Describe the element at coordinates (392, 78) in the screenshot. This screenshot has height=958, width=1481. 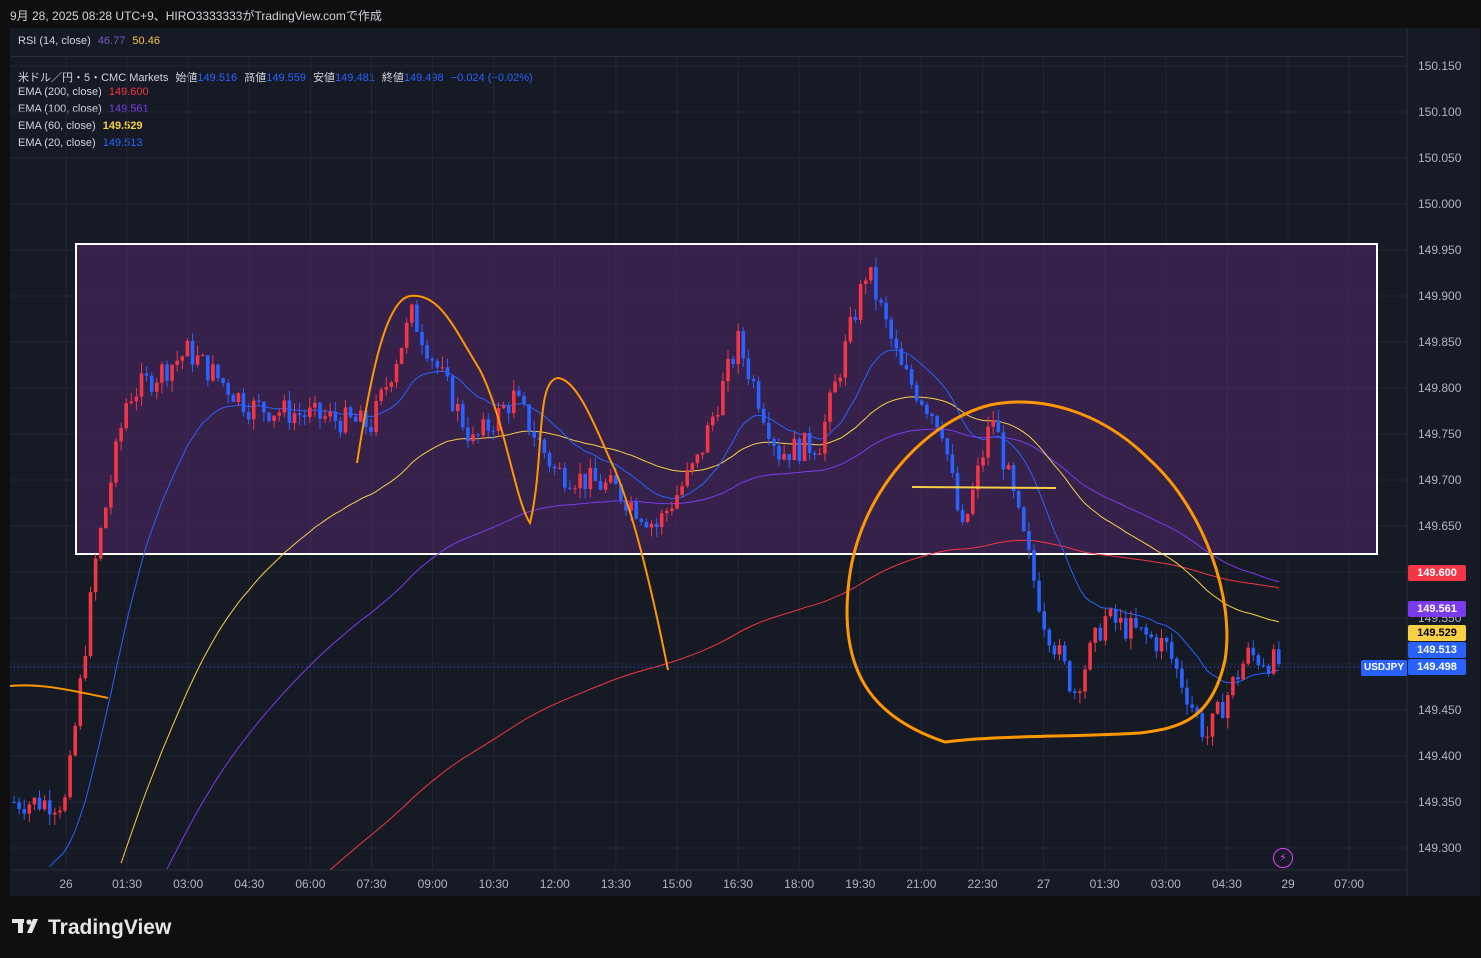
I see `close-label: 終値` at that location.